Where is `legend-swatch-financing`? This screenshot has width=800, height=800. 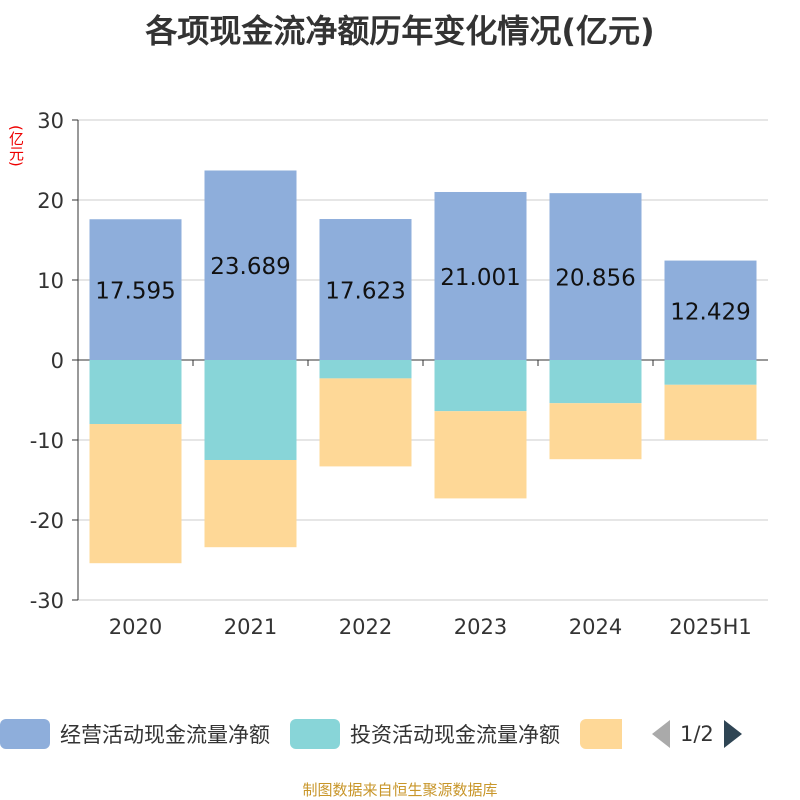
legend-swatch-financing is located at coordinates (601, 734).